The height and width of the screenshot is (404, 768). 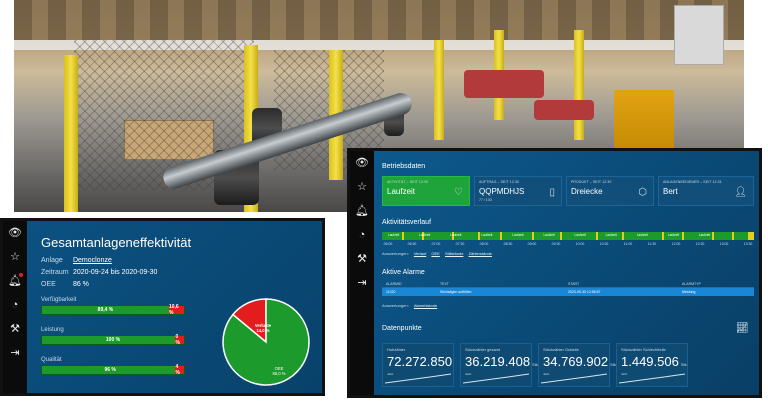 I want to click on evaluations-label: Auswertungen:, so click(x=395, y=305).